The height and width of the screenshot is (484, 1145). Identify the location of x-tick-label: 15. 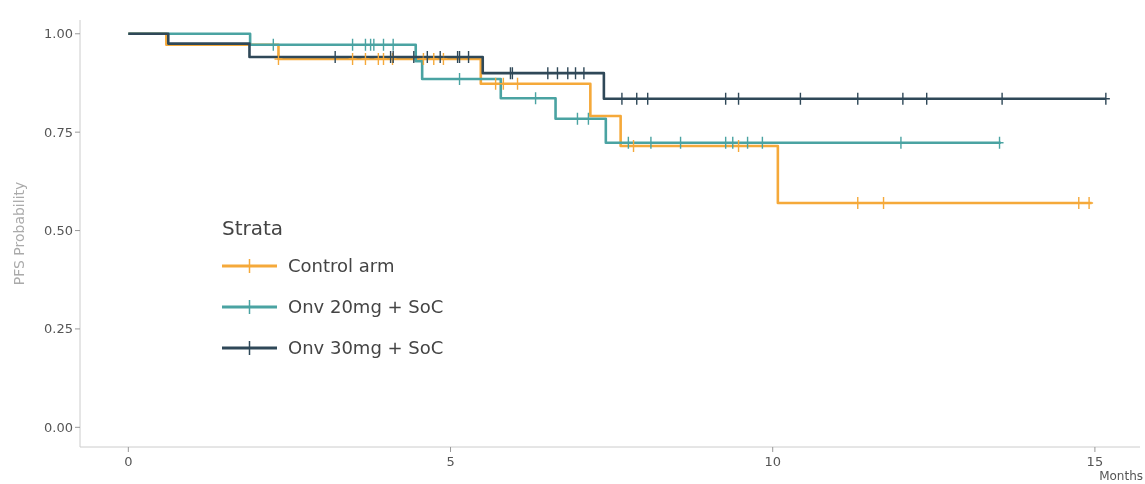
(1095, 461).